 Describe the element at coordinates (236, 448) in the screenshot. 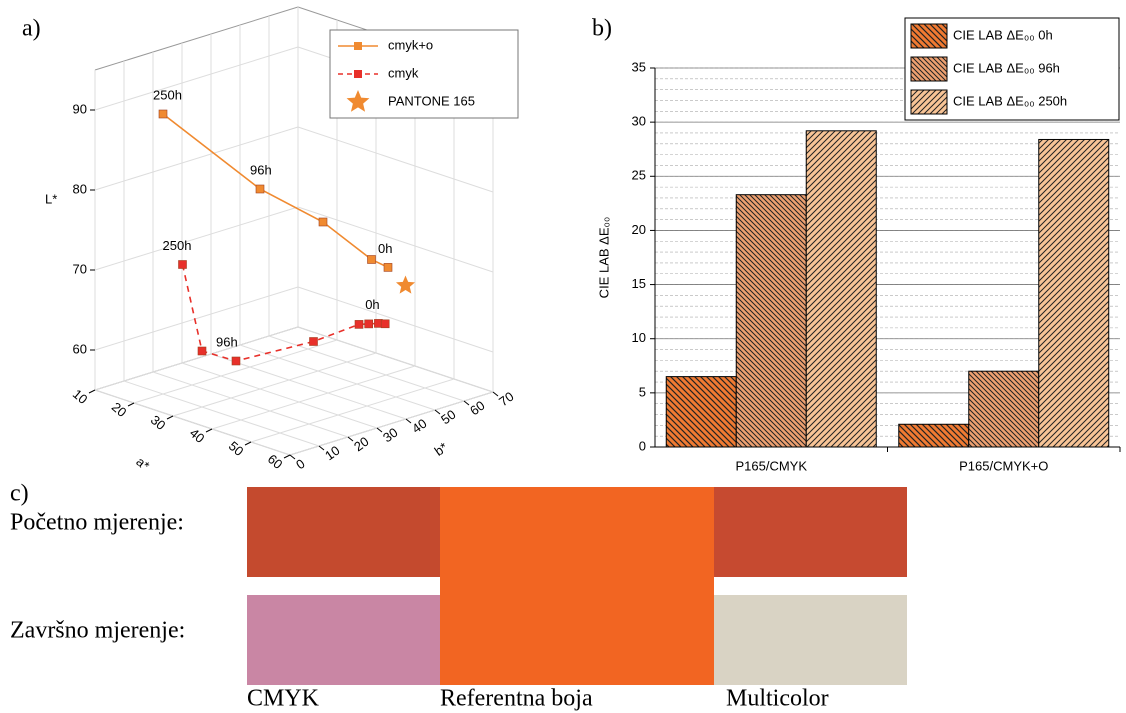

I see `x-tick-label: 50` at that location.